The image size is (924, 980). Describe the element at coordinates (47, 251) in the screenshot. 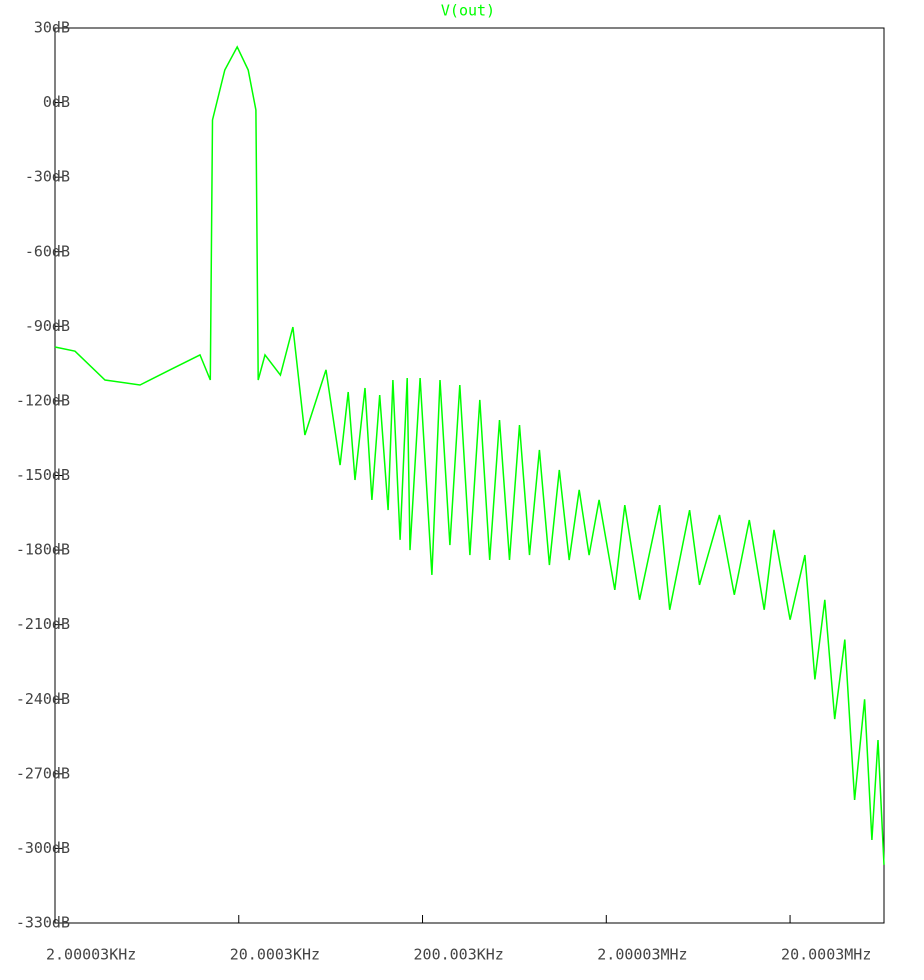

I see `y-tick-label: -60dB` at that location.